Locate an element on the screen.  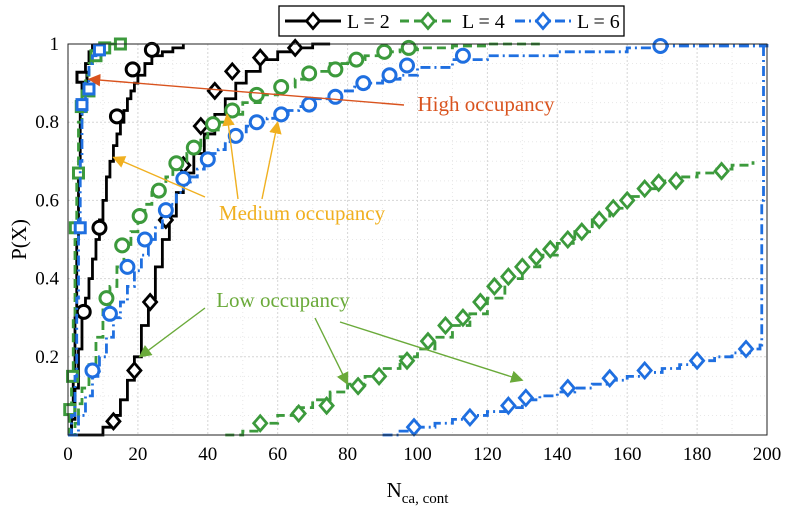
x-axis-label-subscript: ca, cont is located at coordinates (425, 499).